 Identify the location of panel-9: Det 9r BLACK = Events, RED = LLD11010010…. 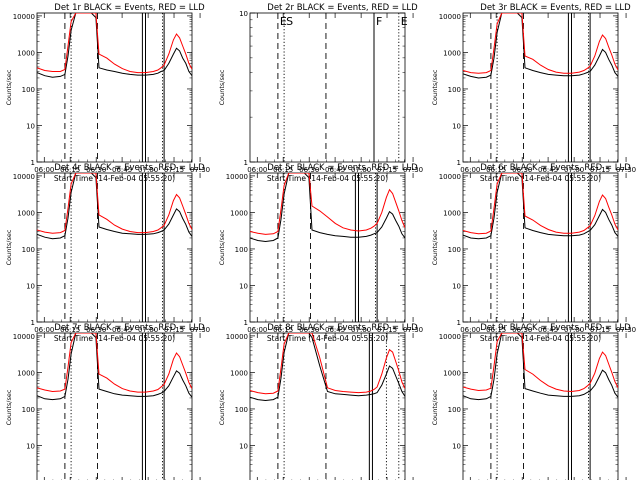
(531, 404).